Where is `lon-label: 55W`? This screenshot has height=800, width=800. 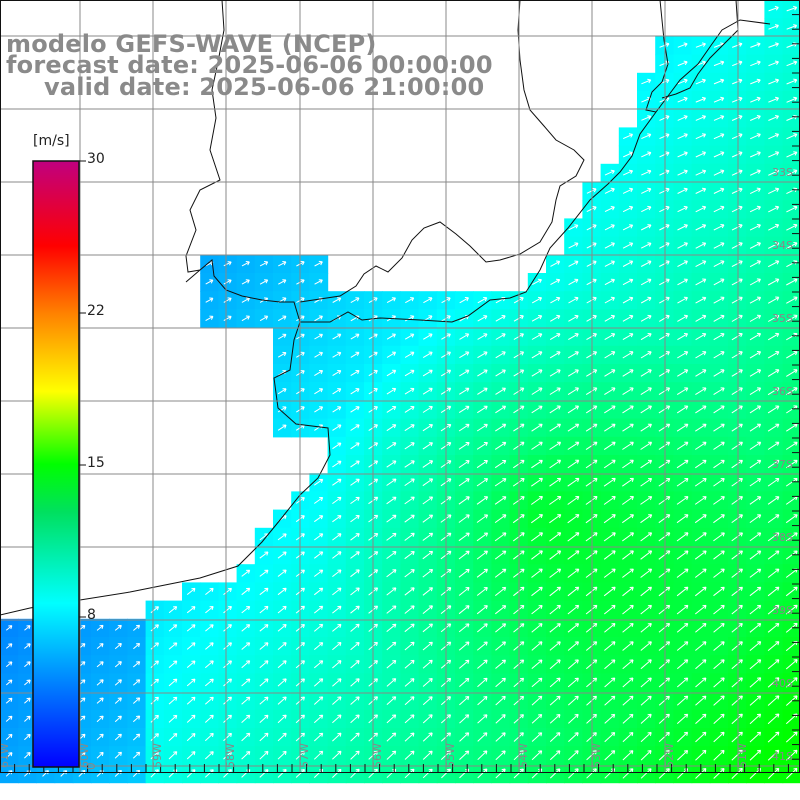 lon-label: 55W is located at coordinates (450, 755).